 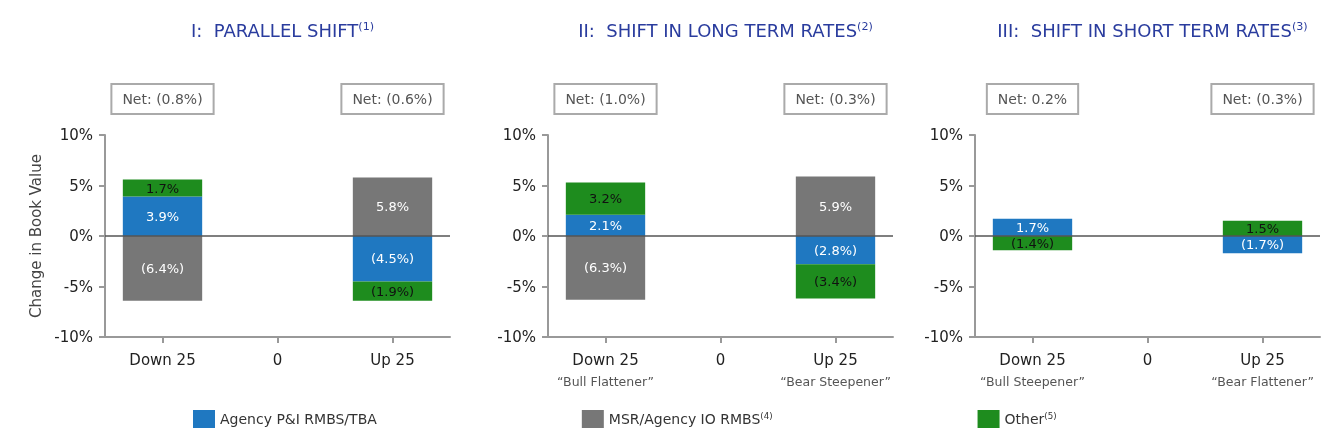 I want to click on data-label: (6.3%), so click(x=605, y=268).